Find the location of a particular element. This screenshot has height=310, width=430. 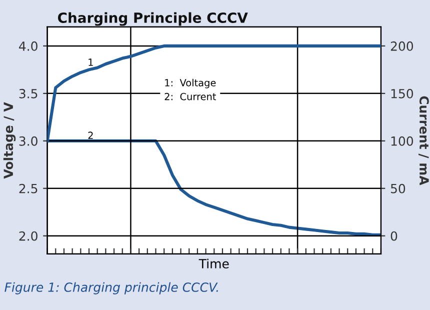

y-tick-label: 3.0 is located at coordinates (28, 141).